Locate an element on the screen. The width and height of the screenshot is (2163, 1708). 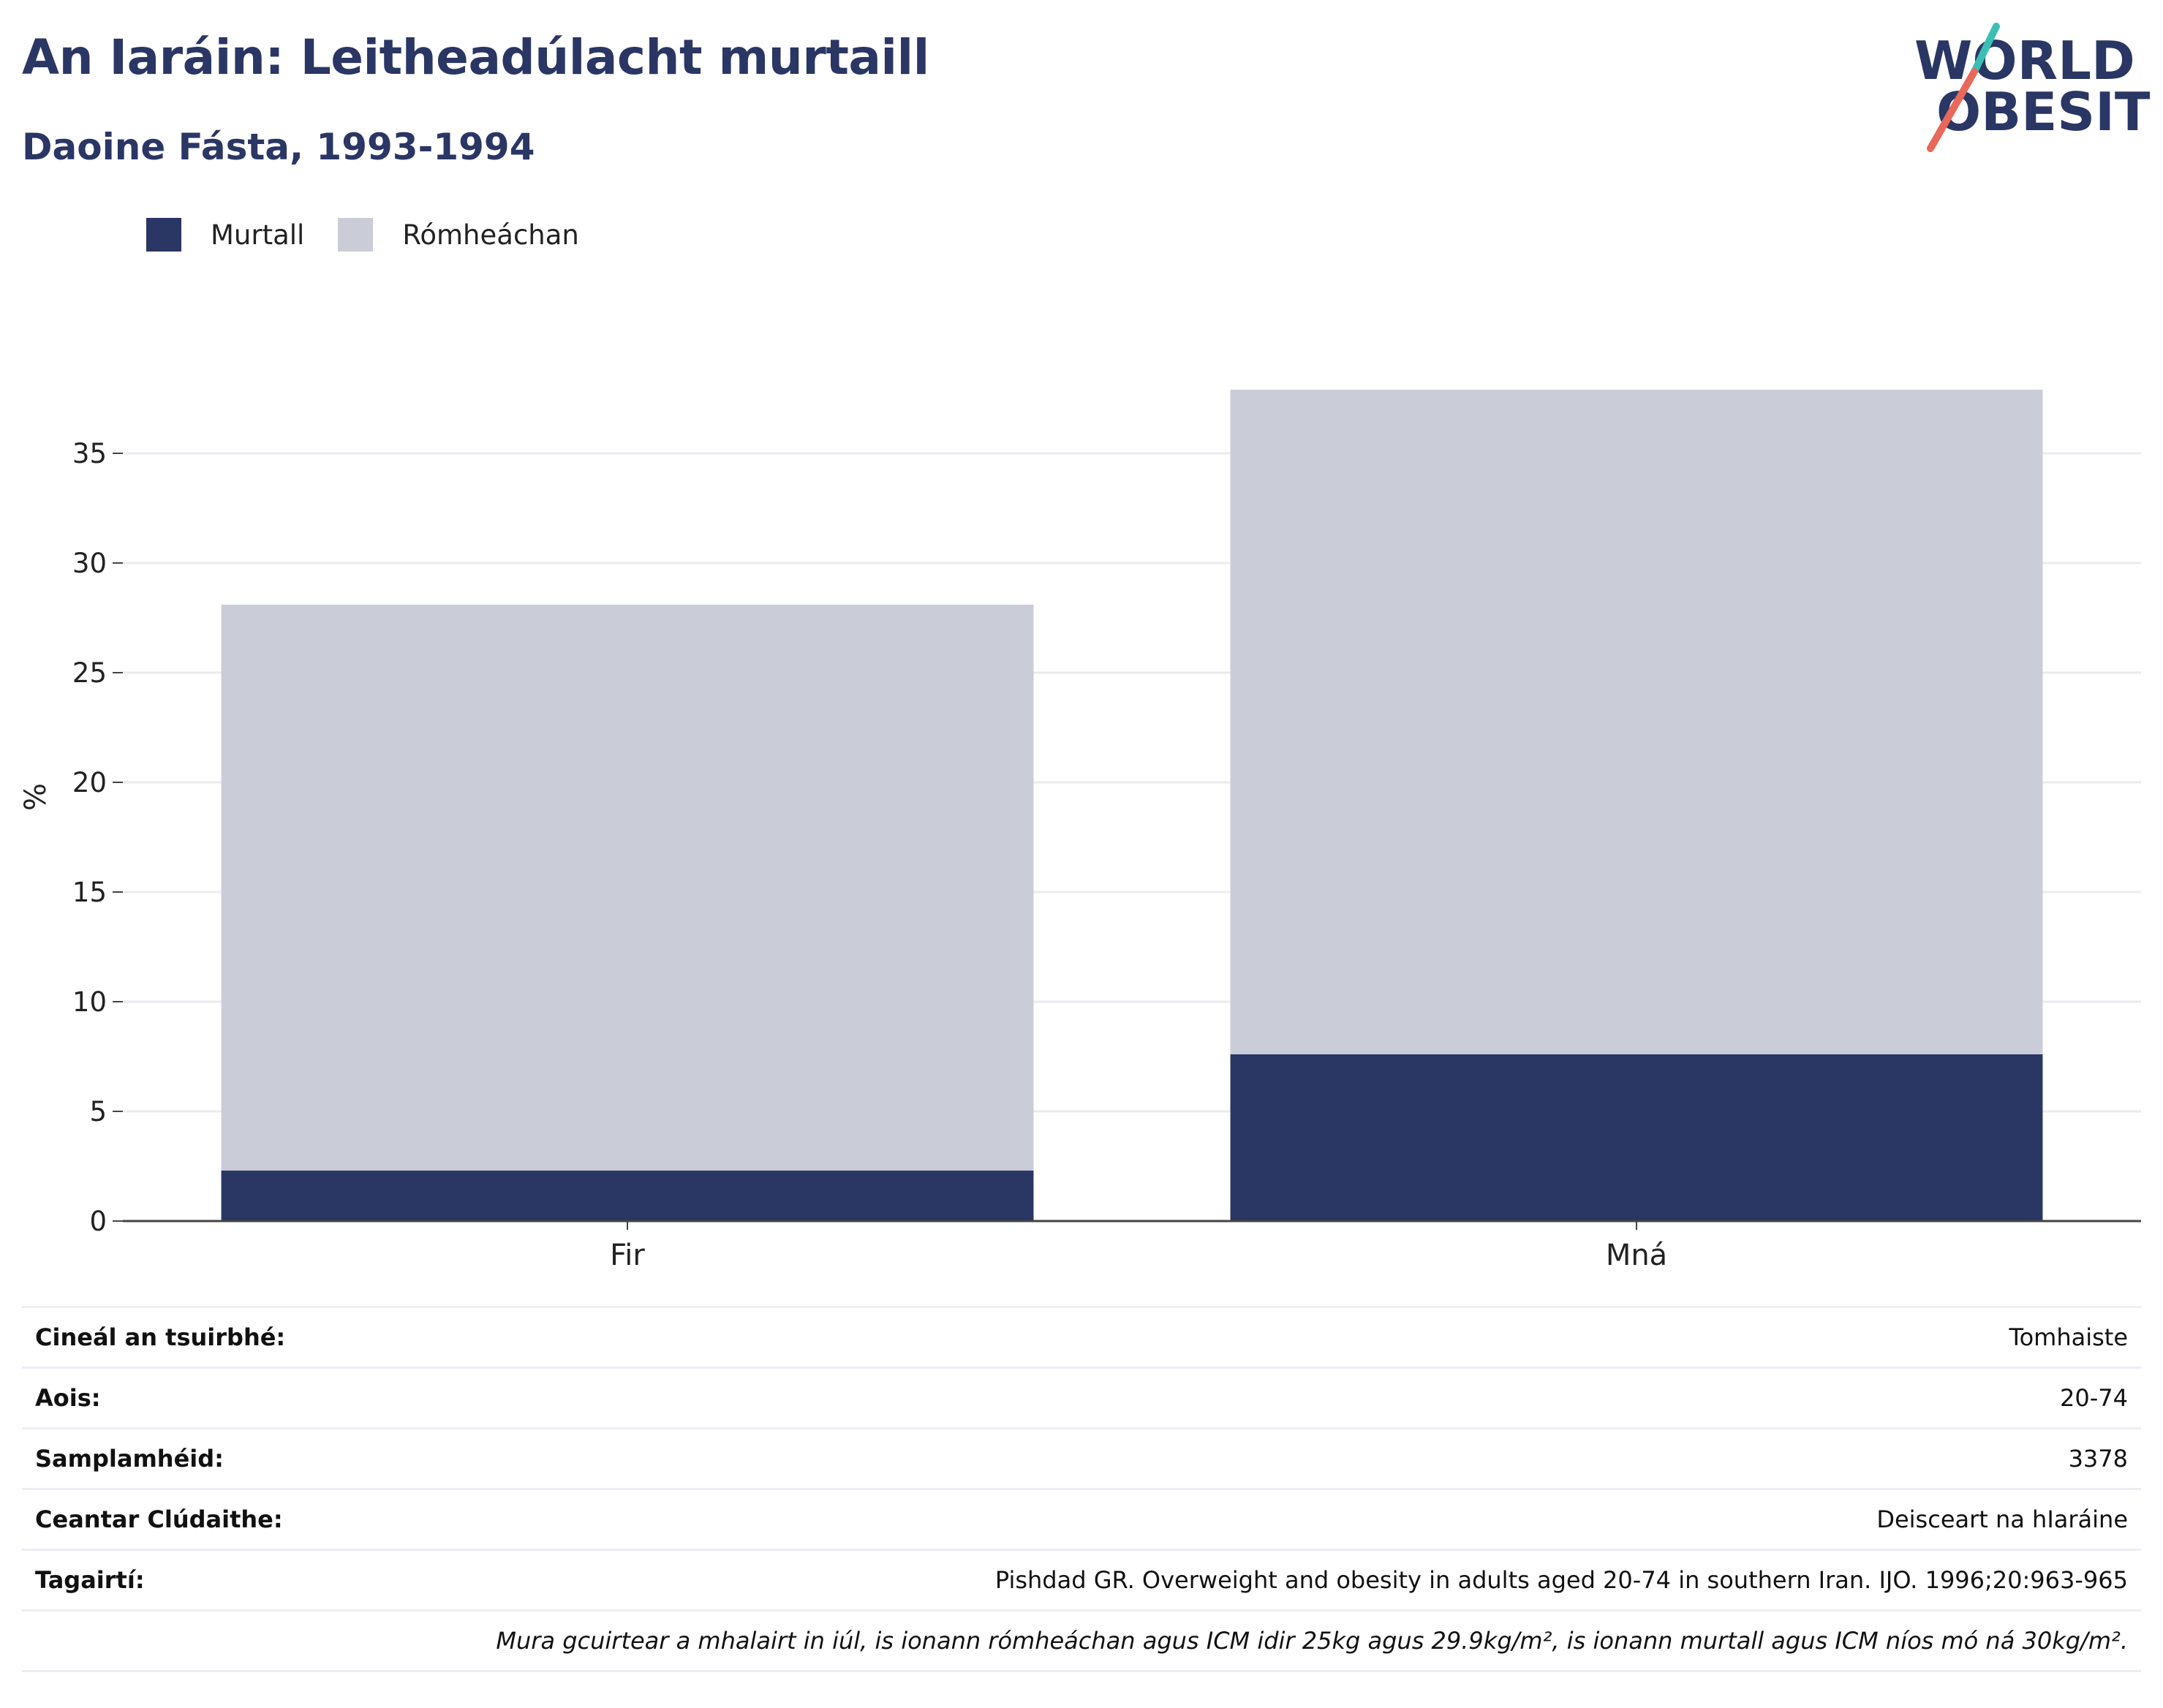
info-label: Cineál an tsuirbhé: is located at coordinates (227, 1337).